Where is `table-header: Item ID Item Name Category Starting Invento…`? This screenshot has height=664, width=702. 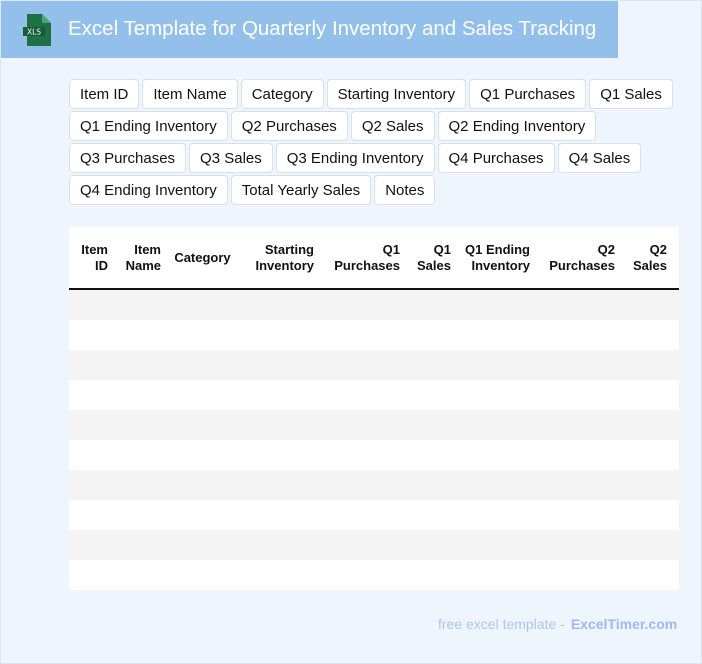
table-header: Item ID Item Name Category Starting Invento… is located at coordinates (374, 258).